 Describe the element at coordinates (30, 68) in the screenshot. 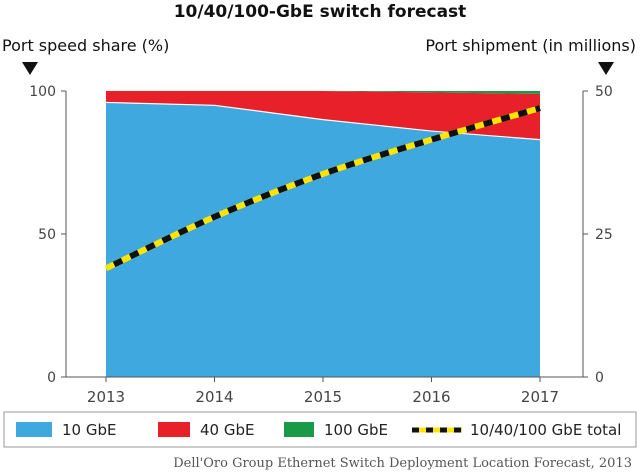

I see `left-axis-arrow-icon` at that location.